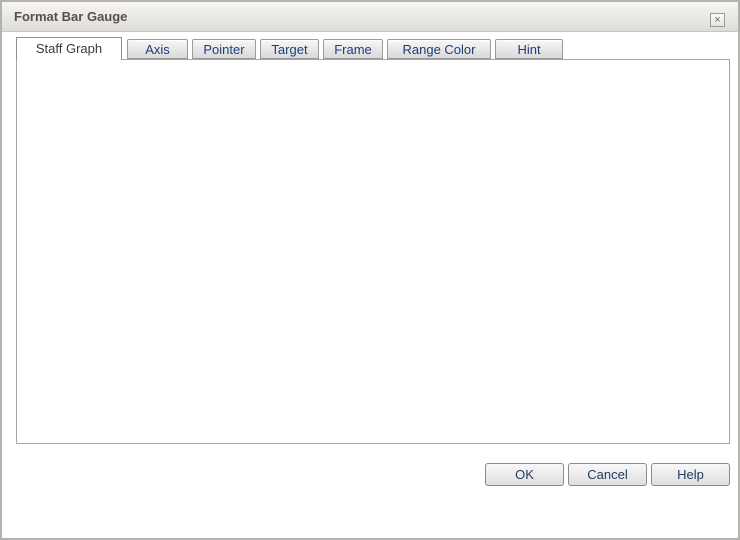  Describe the element at coordinates (690, 474) in the screenshot. I see `help-button: Help` at that location.